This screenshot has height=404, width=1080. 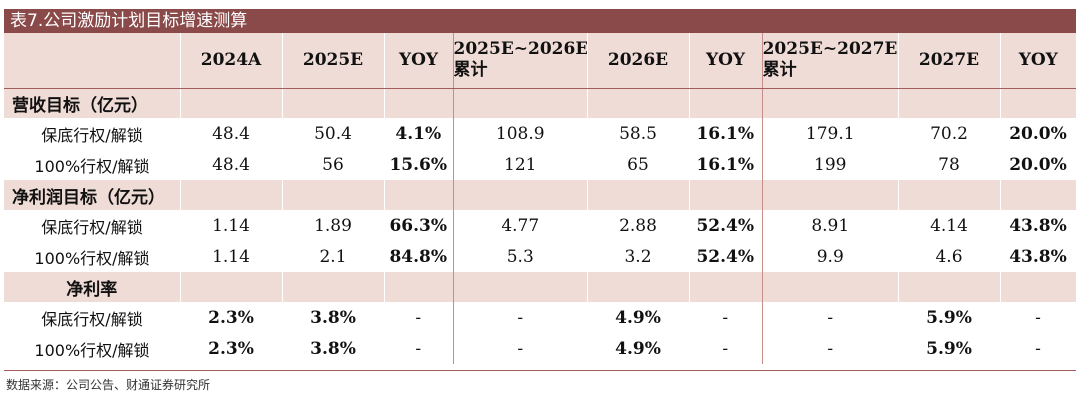 I want to click on section-row: 净利润目标（亿元）, so click(x=540, y=195).